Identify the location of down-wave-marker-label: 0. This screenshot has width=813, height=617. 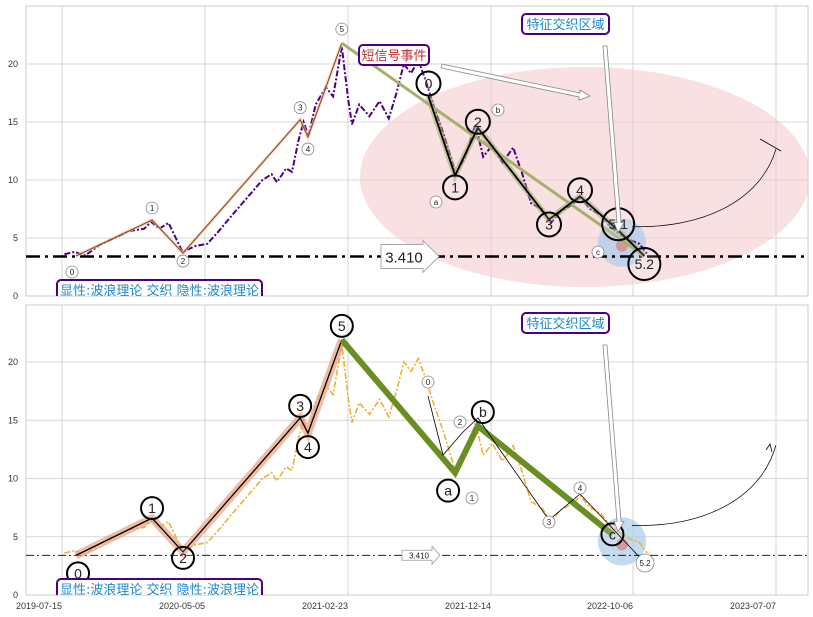
(429, 83).